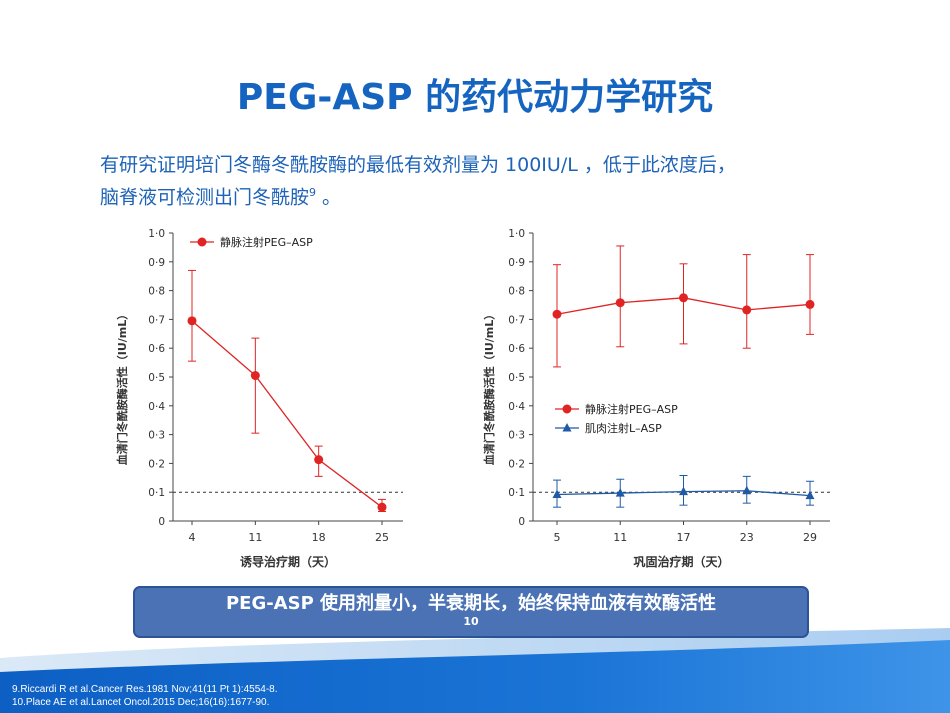  What do you see at coordinates (192, 537) in the screenshot?
I see `x-tick-label: 4` at bounding box center [192, 537].